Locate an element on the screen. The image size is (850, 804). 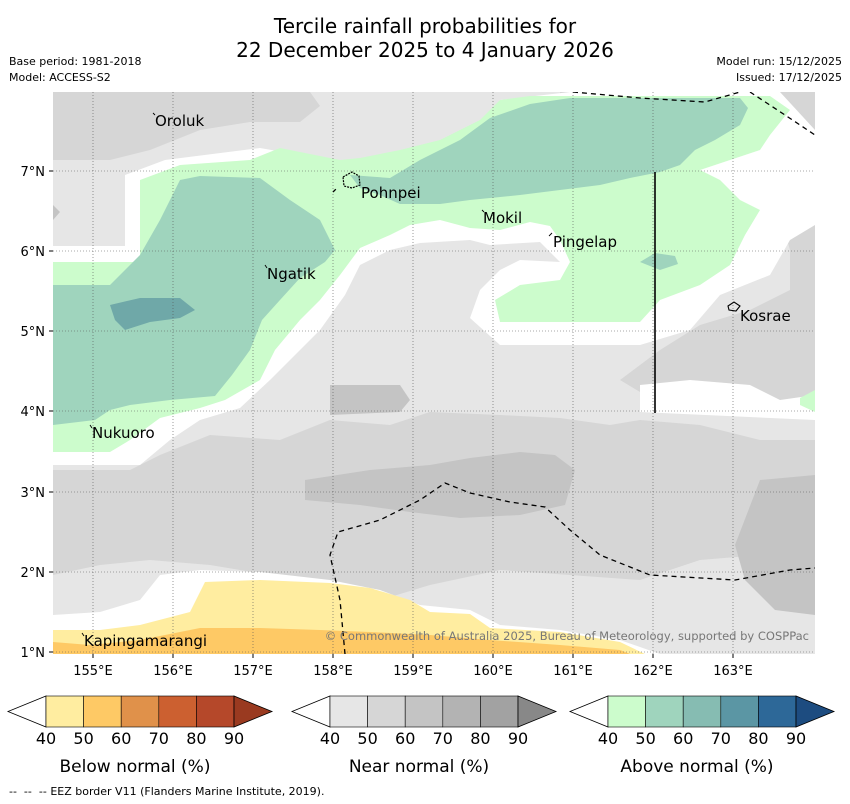
below-normal-50-region is located at coordinates (341, 641).